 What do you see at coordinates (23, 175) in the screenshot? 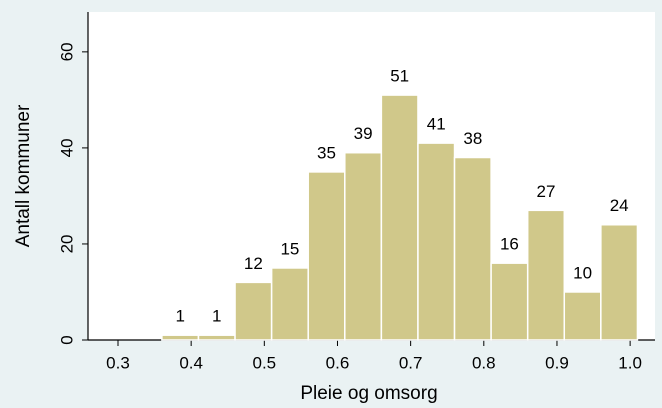
I see `y-axis-label: Antall kommuner` at bounding box center [23, 175].